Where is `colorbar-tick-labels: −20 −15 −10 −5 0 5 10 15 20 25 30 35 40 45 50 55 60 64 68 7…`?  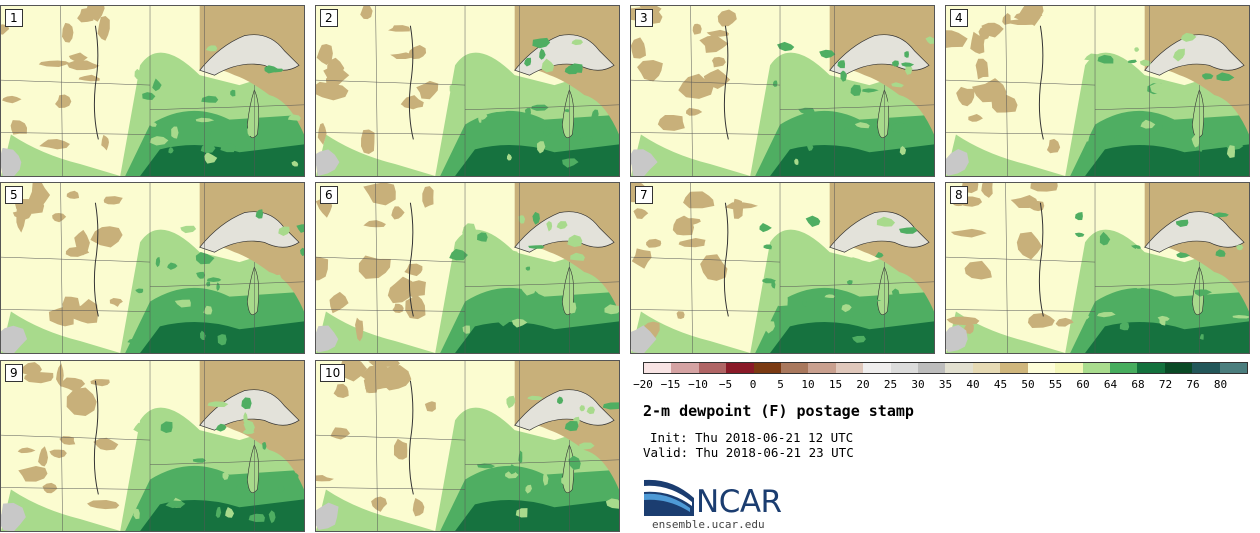
colorbar-tick-labels: −20 −15 −10 −5 0 5 10 15 20 25 30 35 40 45 50 55 60 64 68 7… is located at coordinates (940, 385).